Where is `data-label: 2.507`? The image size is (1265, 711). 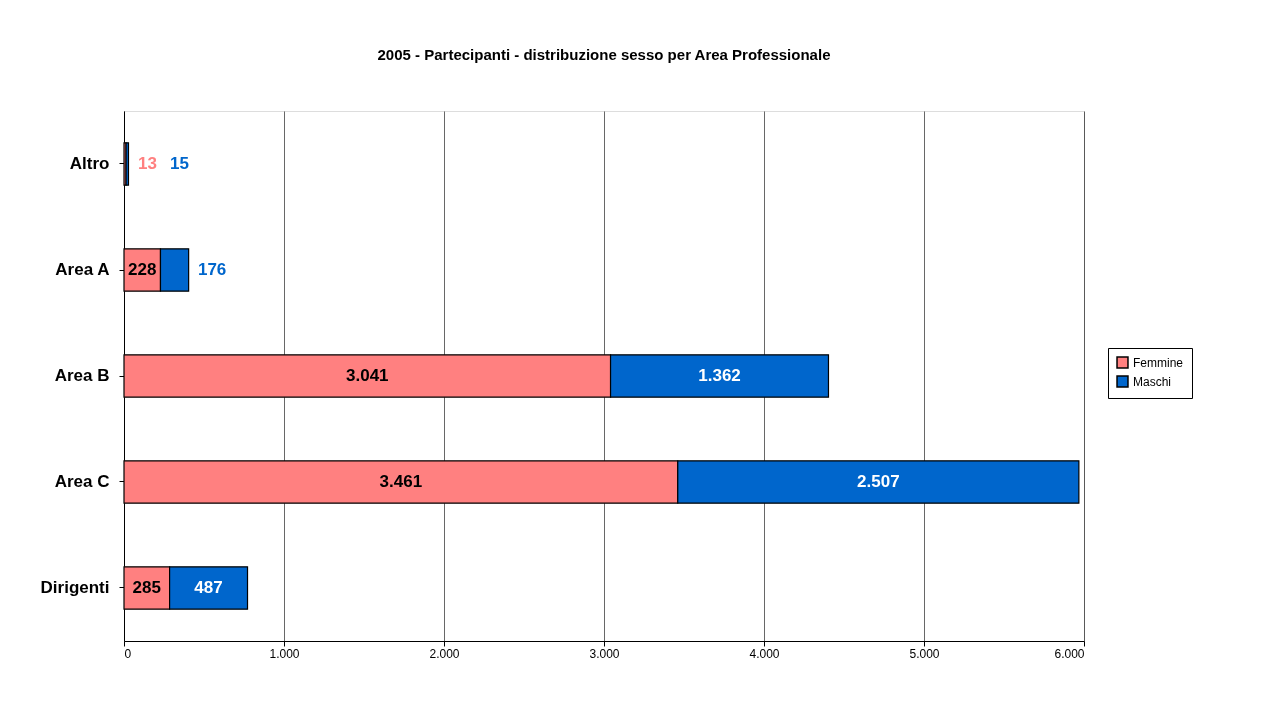 data-label: 2.507 is located at coordinates (878, 481).